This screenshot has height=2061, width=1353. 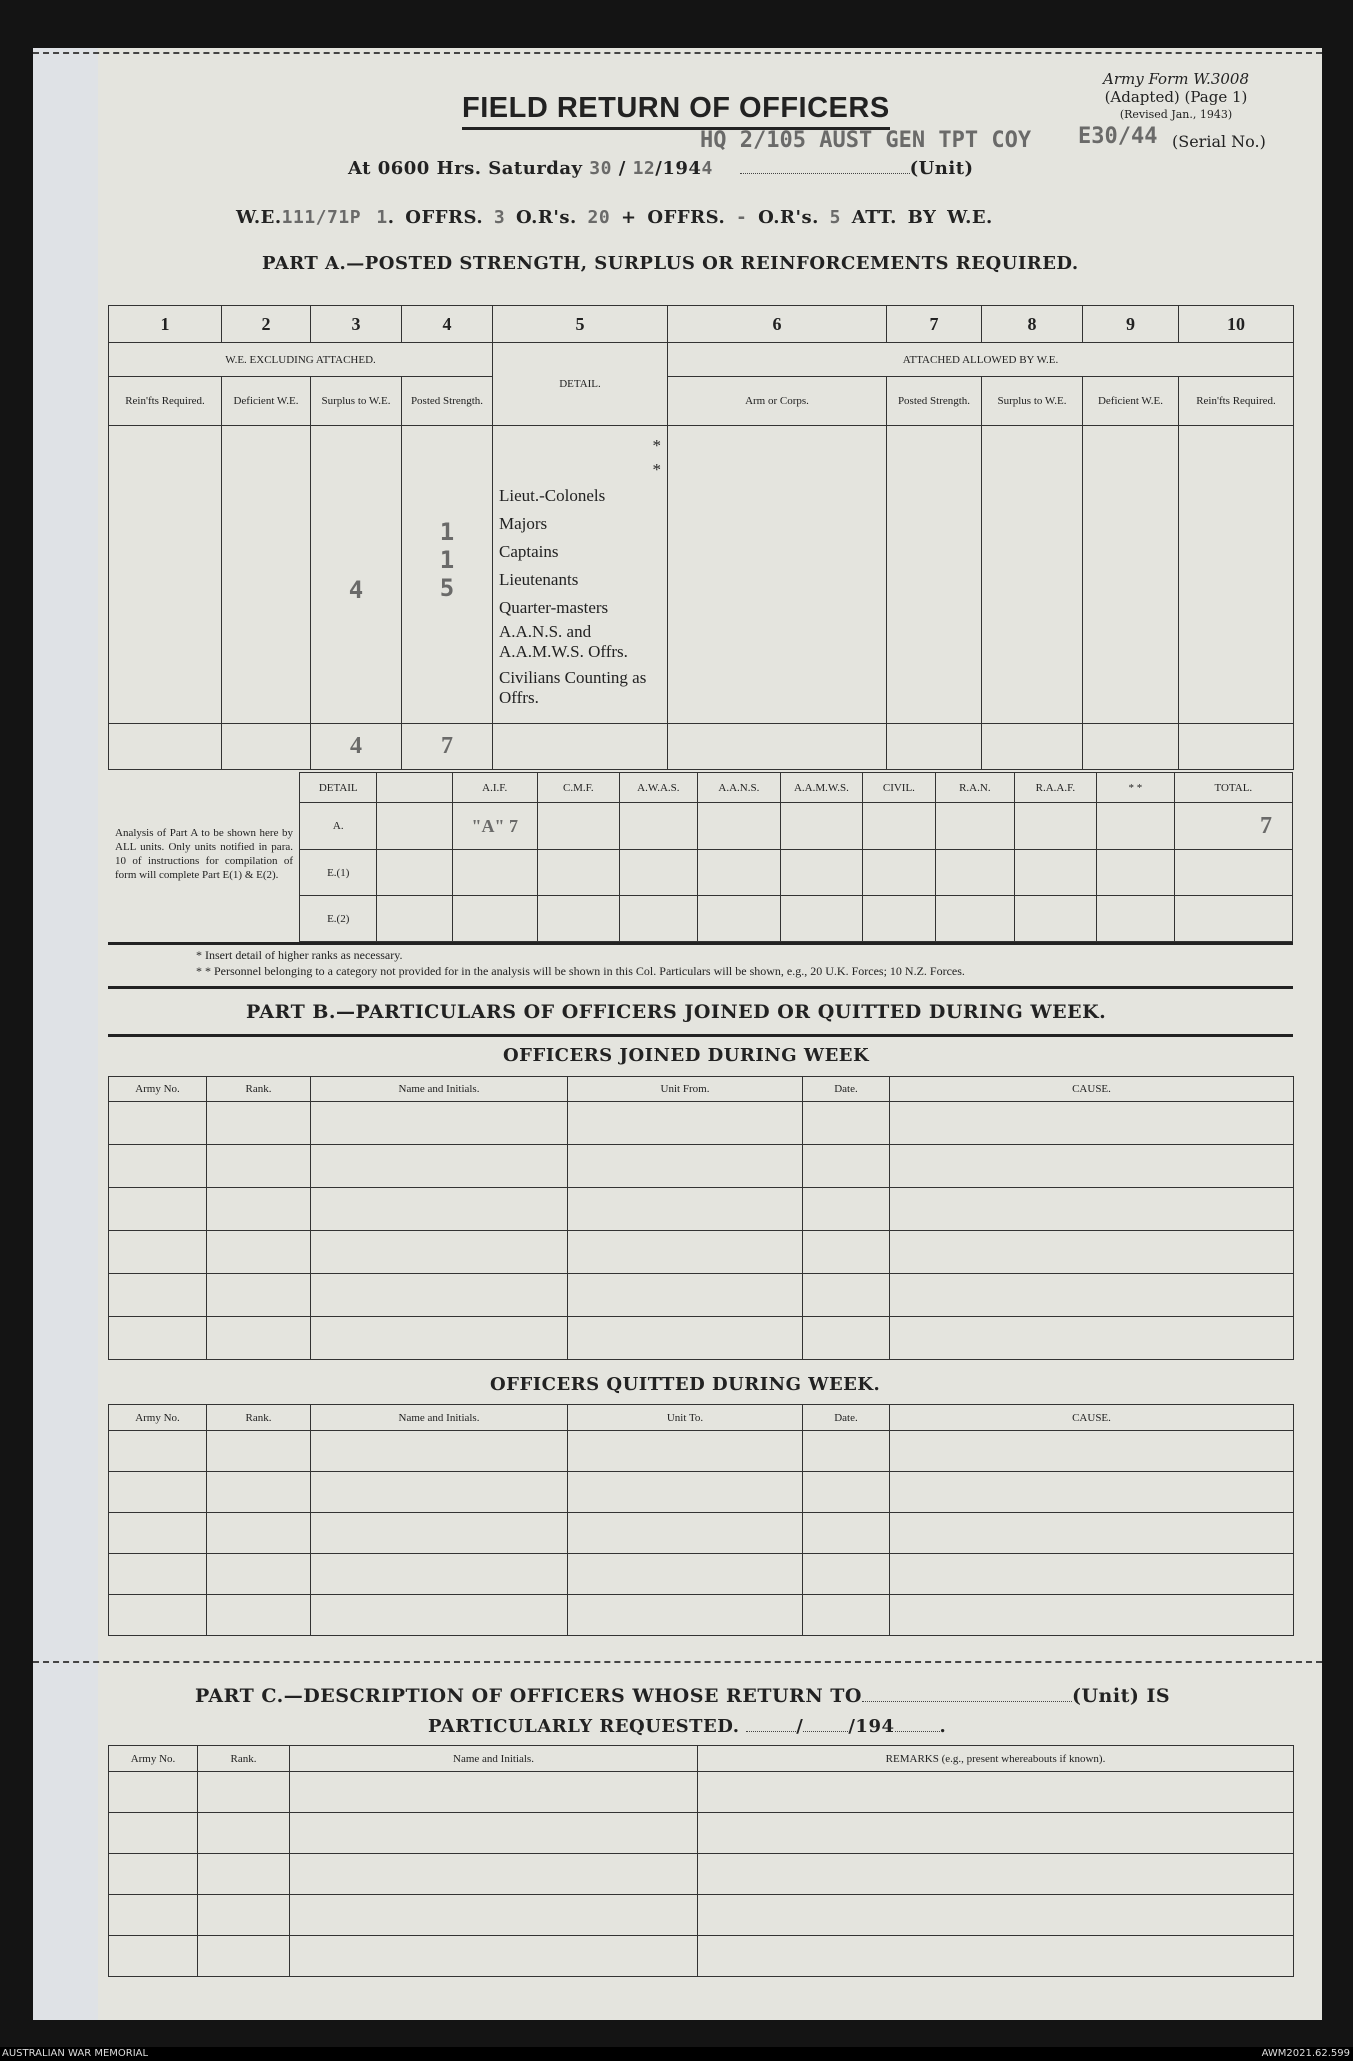 I want to click on detail-rank: *, so click(x=657, y=445).